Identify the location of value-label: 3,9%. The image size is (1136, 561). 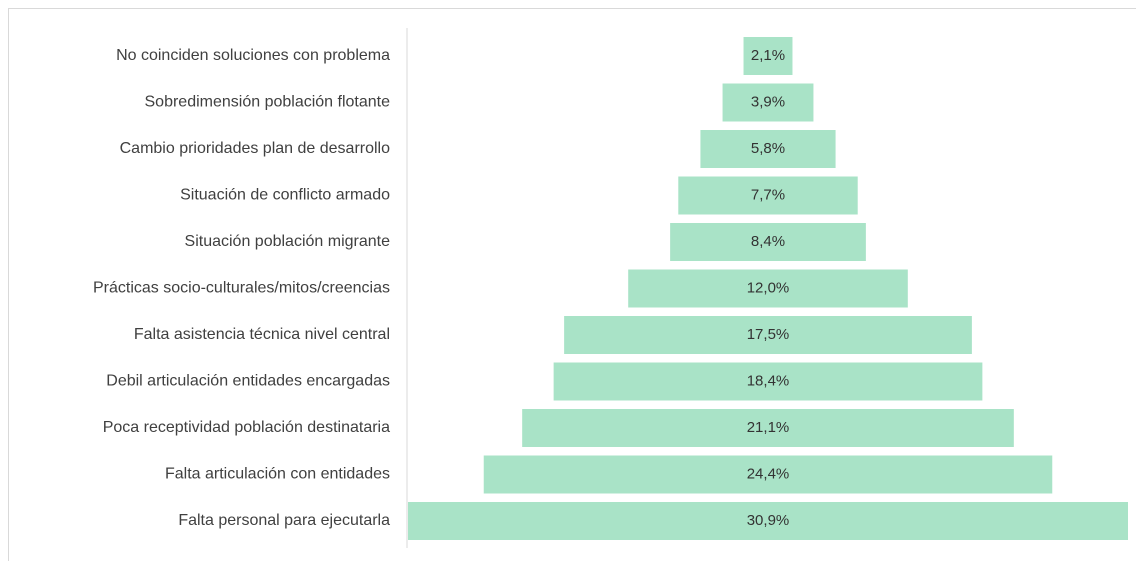
(768, 101).